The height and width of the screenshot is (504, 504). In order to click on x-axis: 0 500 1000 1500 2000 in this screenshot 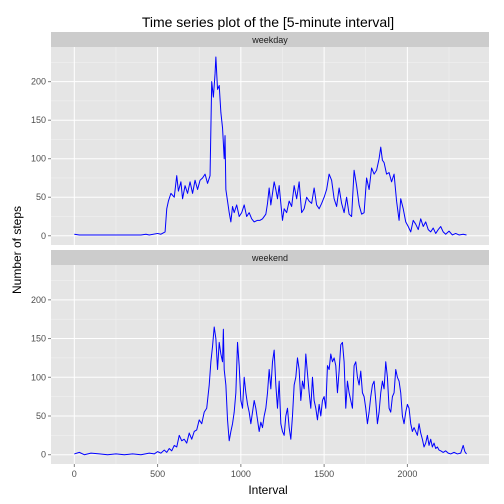, I will do `click(244, 471)`.